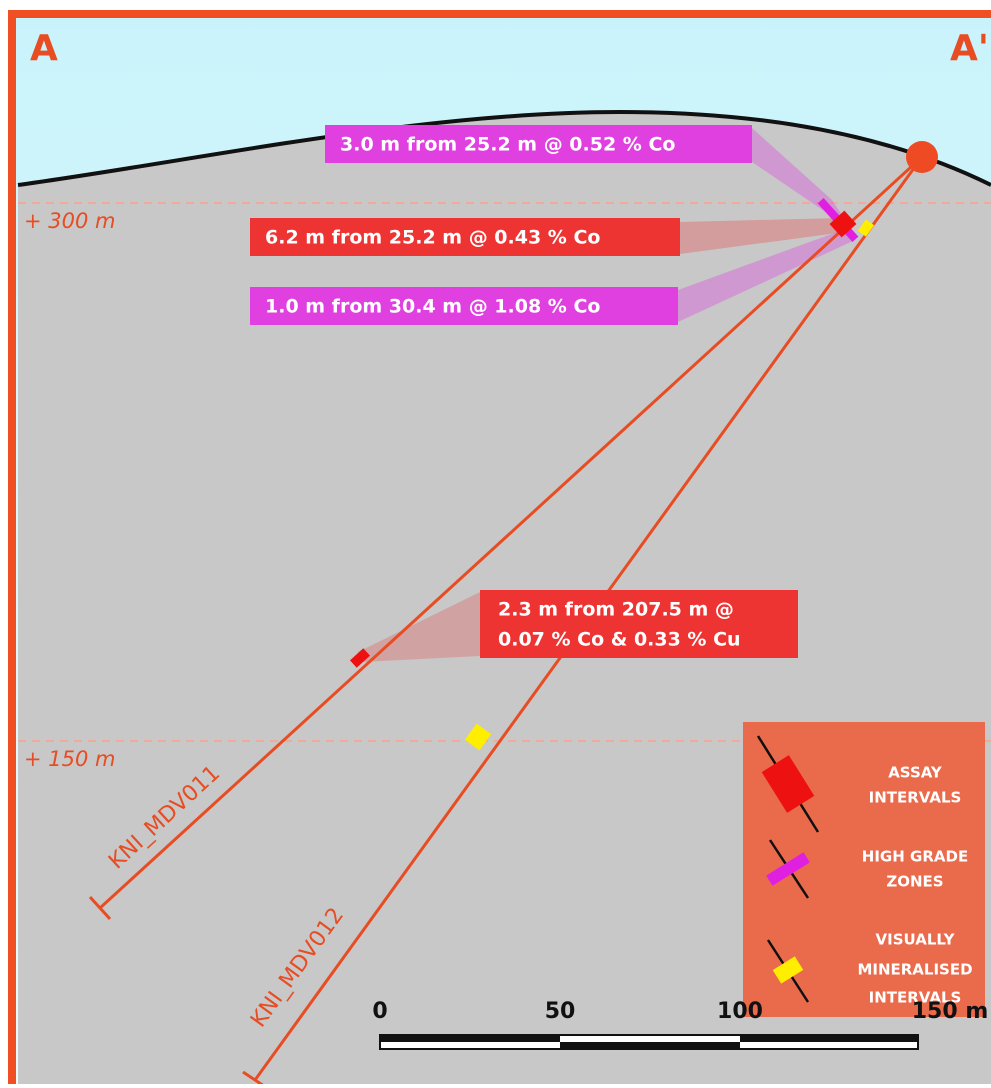 The width and height of the screenshot is (991, 1088). Describe the element at coordinates (740, 1011) in the screenshot. I see `scale-label: 100` at that location.